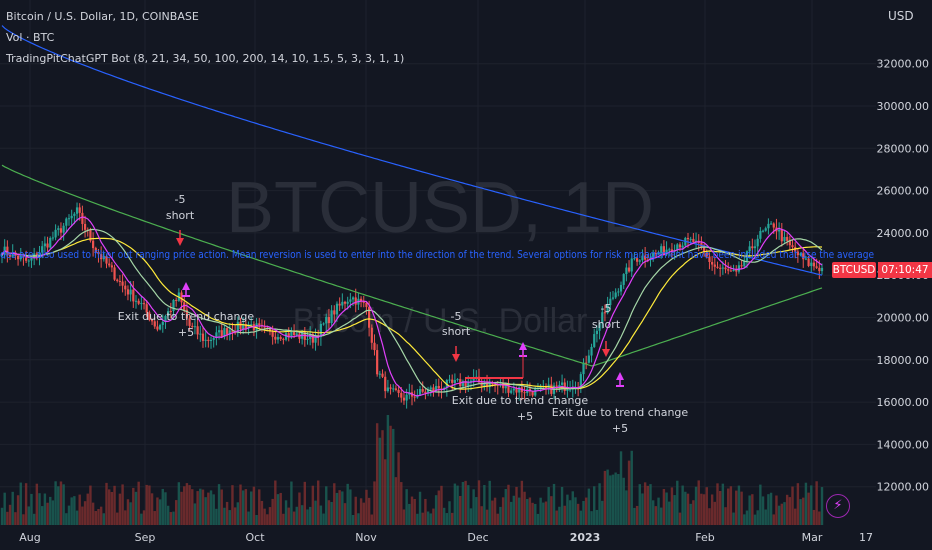 The height and width of the screenshot is (550, 932). I want to click on lightning-bolt-icon: ⚡, so click(838, 506).